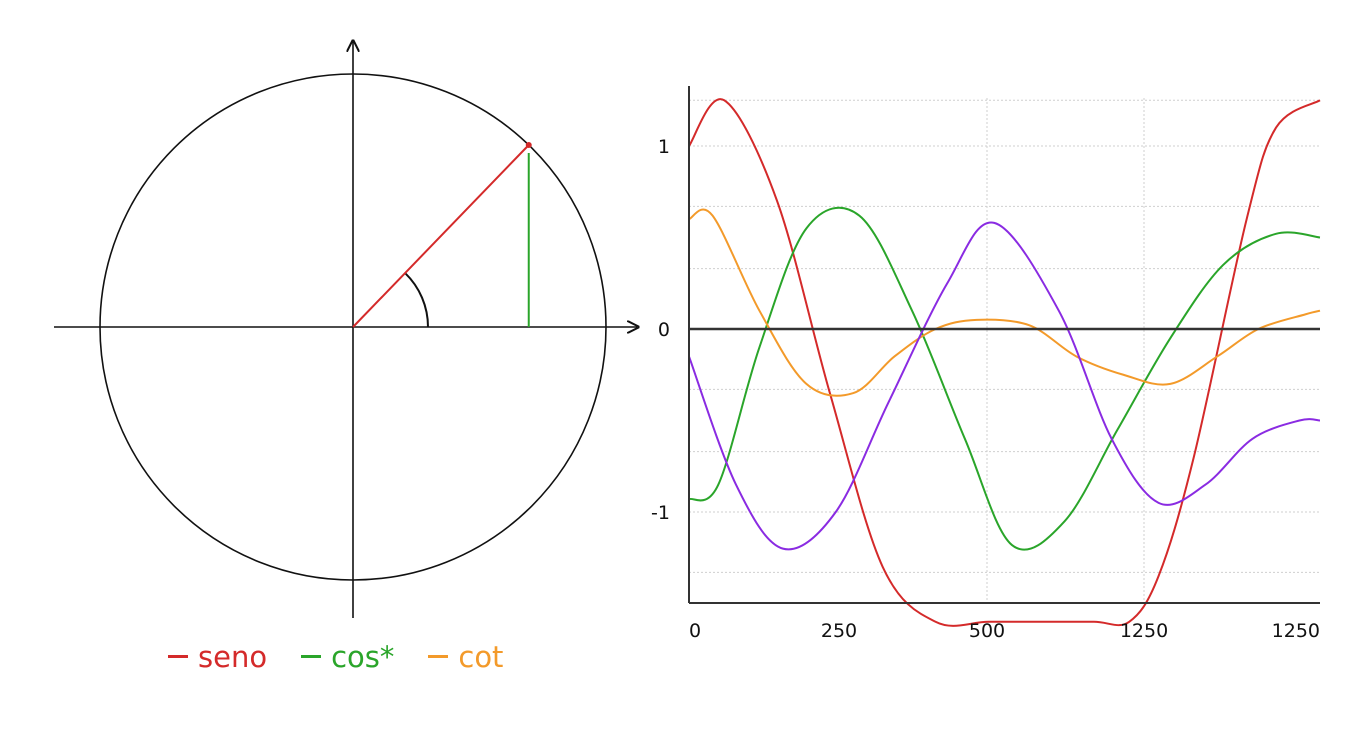 The height and width of the screenshot is (752, 1358). What do you see at coordinates (233, 657) in the screenshot?
I see `legend-label: seno` at bounding box center [233, 657].